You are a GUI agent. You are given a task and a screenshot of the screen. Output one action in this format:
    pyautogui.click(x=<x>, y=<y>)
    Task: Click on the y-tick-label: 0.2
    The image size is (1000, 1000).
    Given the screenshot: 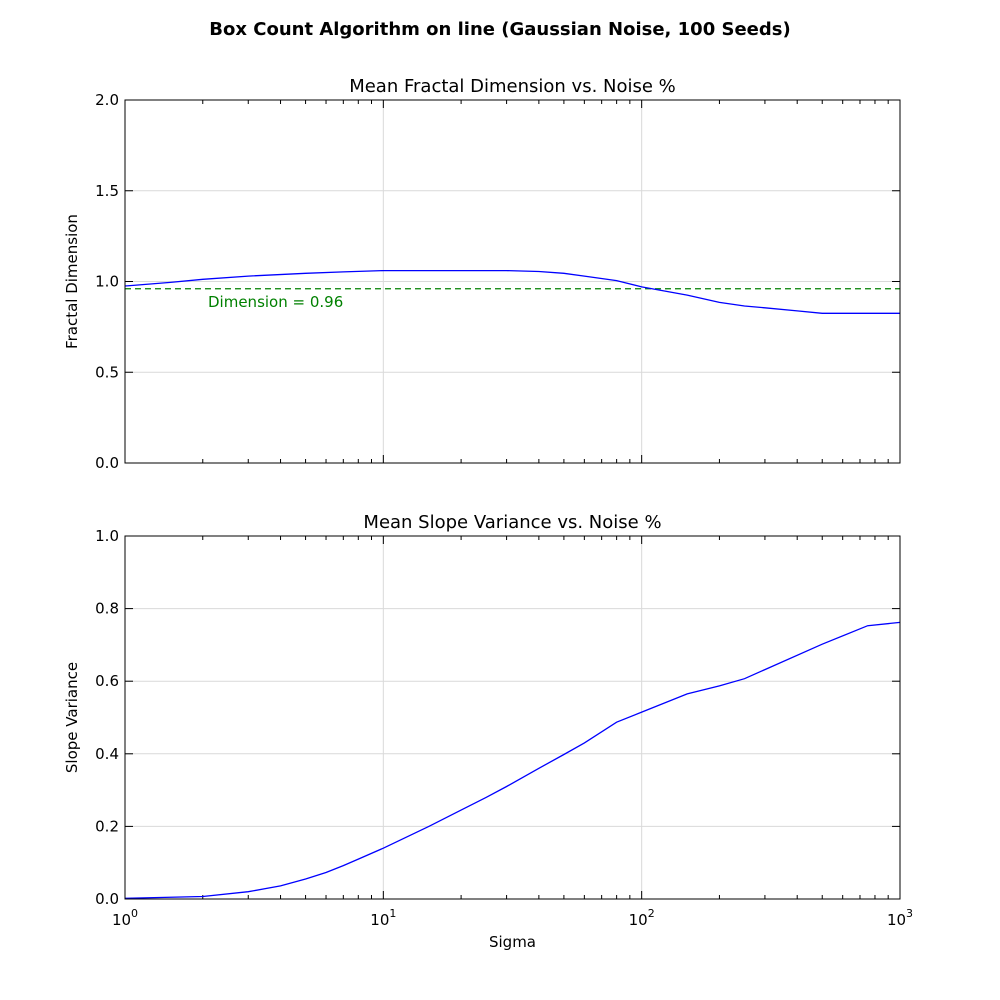 What is the action you would take?
    pyautogui.click(x=107, y=826)
    